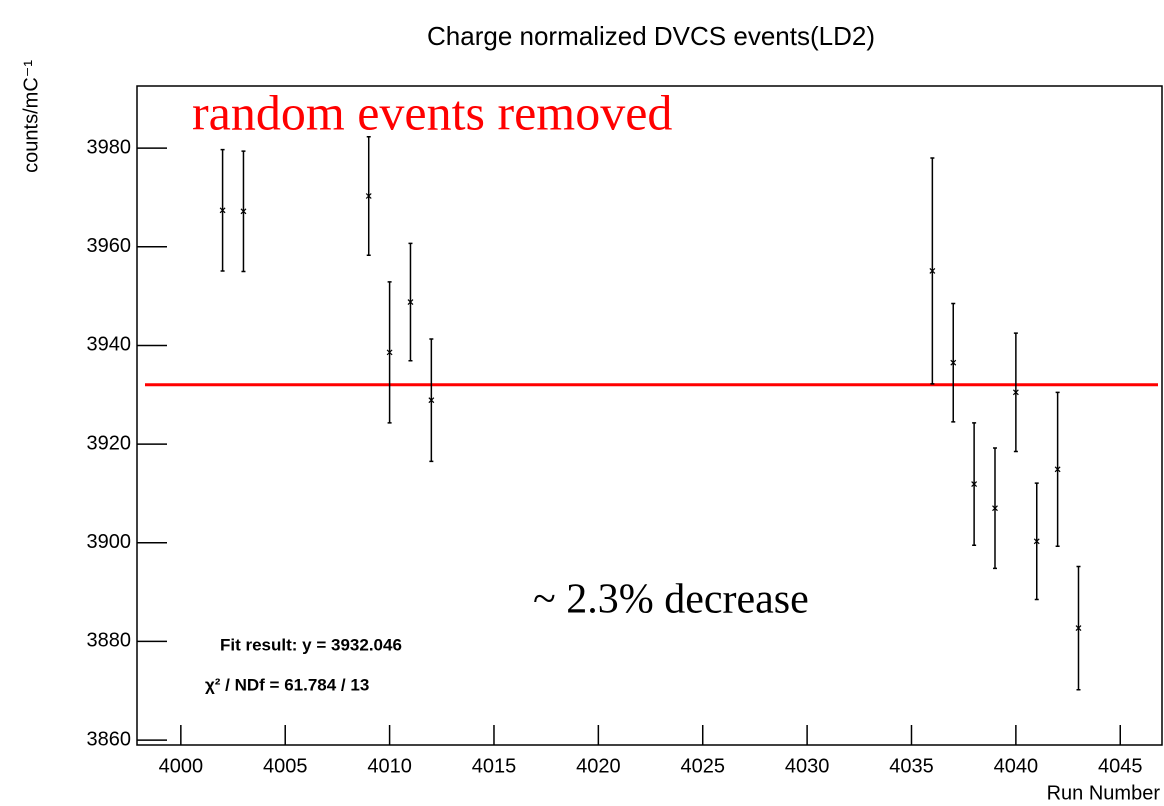 Image resolution: width=1164 pixels, height=806 pixels. I want to click on y-tick-label: 3860, so click(109, 739).